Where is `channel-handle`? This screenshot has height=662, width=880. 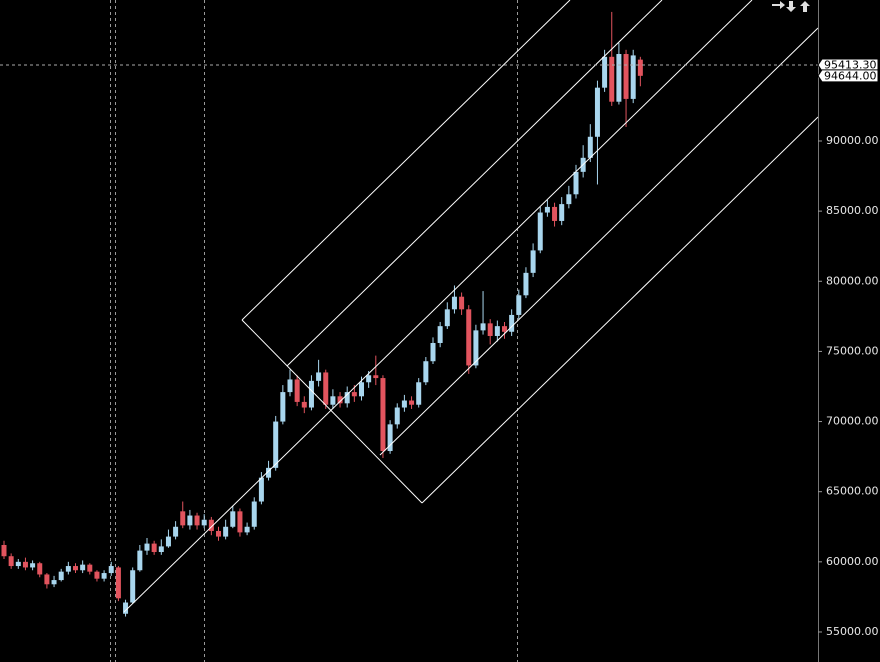
channel-handle is located at coordinates (332, 411).